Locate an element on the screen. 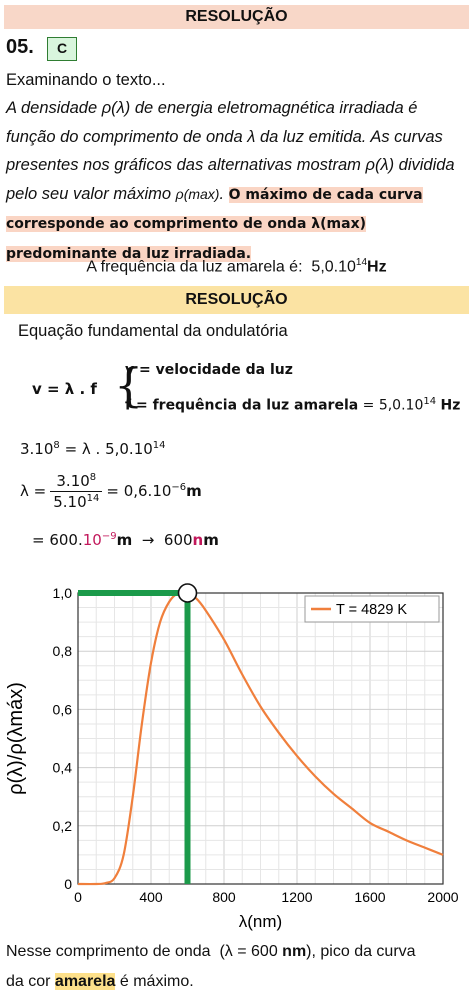 This screenshot has width=473, height=999. x-tick-label: 2000 is located at coordinates (442, 897).